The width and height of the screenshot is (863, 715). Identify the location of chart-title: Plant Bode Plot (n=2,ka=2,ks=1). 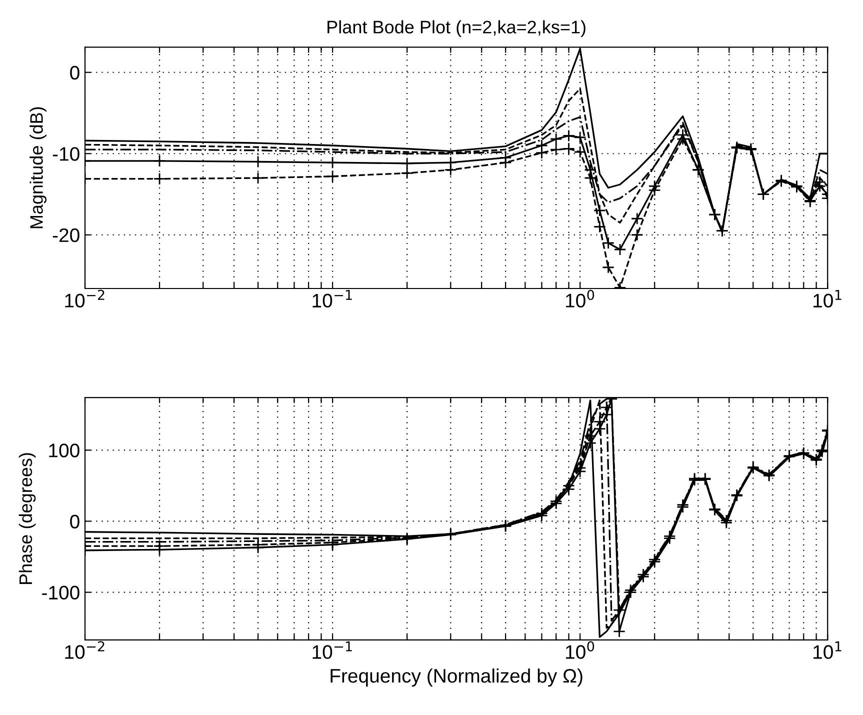
(457, 29).